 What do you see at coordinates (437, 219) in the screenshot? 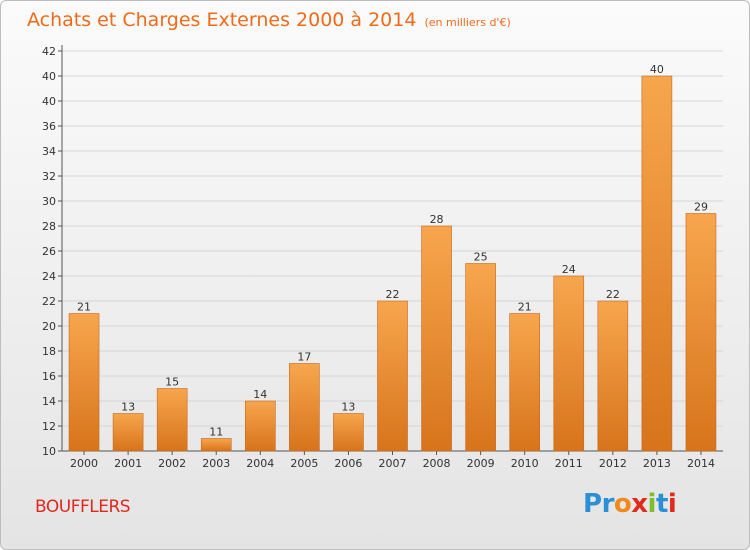
I see `value-label-2008: 28` at bounding box center [437, 219].